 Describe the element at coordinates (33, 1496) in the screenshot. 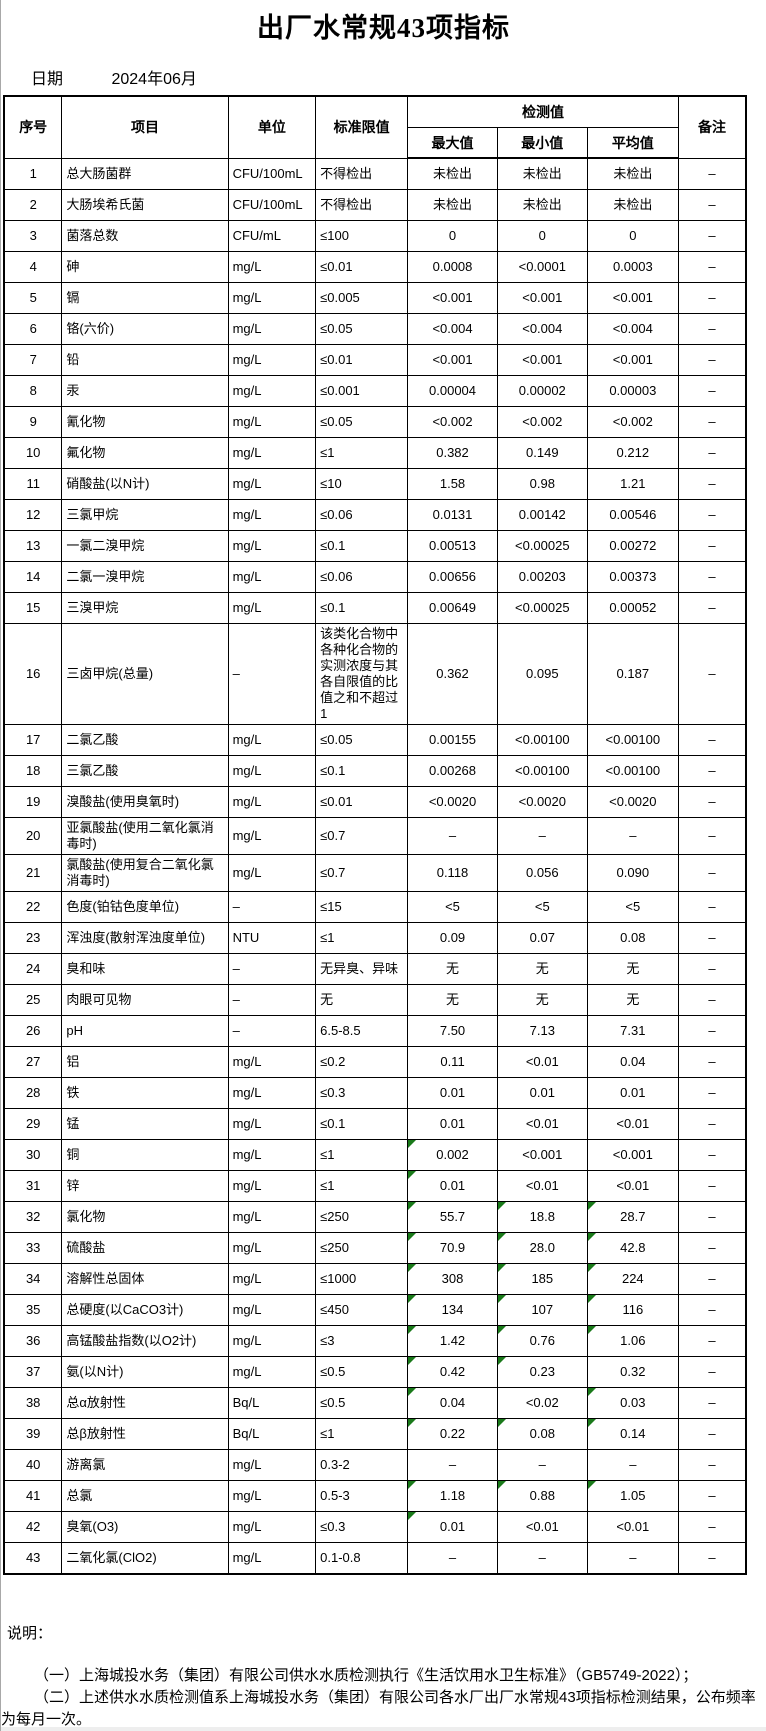

I see `cell-no: 41` at that location.